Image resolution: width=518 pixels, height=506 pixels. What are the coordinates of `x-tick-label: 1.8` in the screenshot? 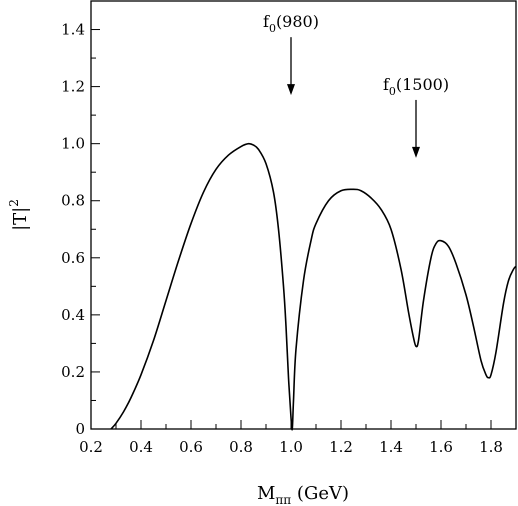 It's located at (491, 447).